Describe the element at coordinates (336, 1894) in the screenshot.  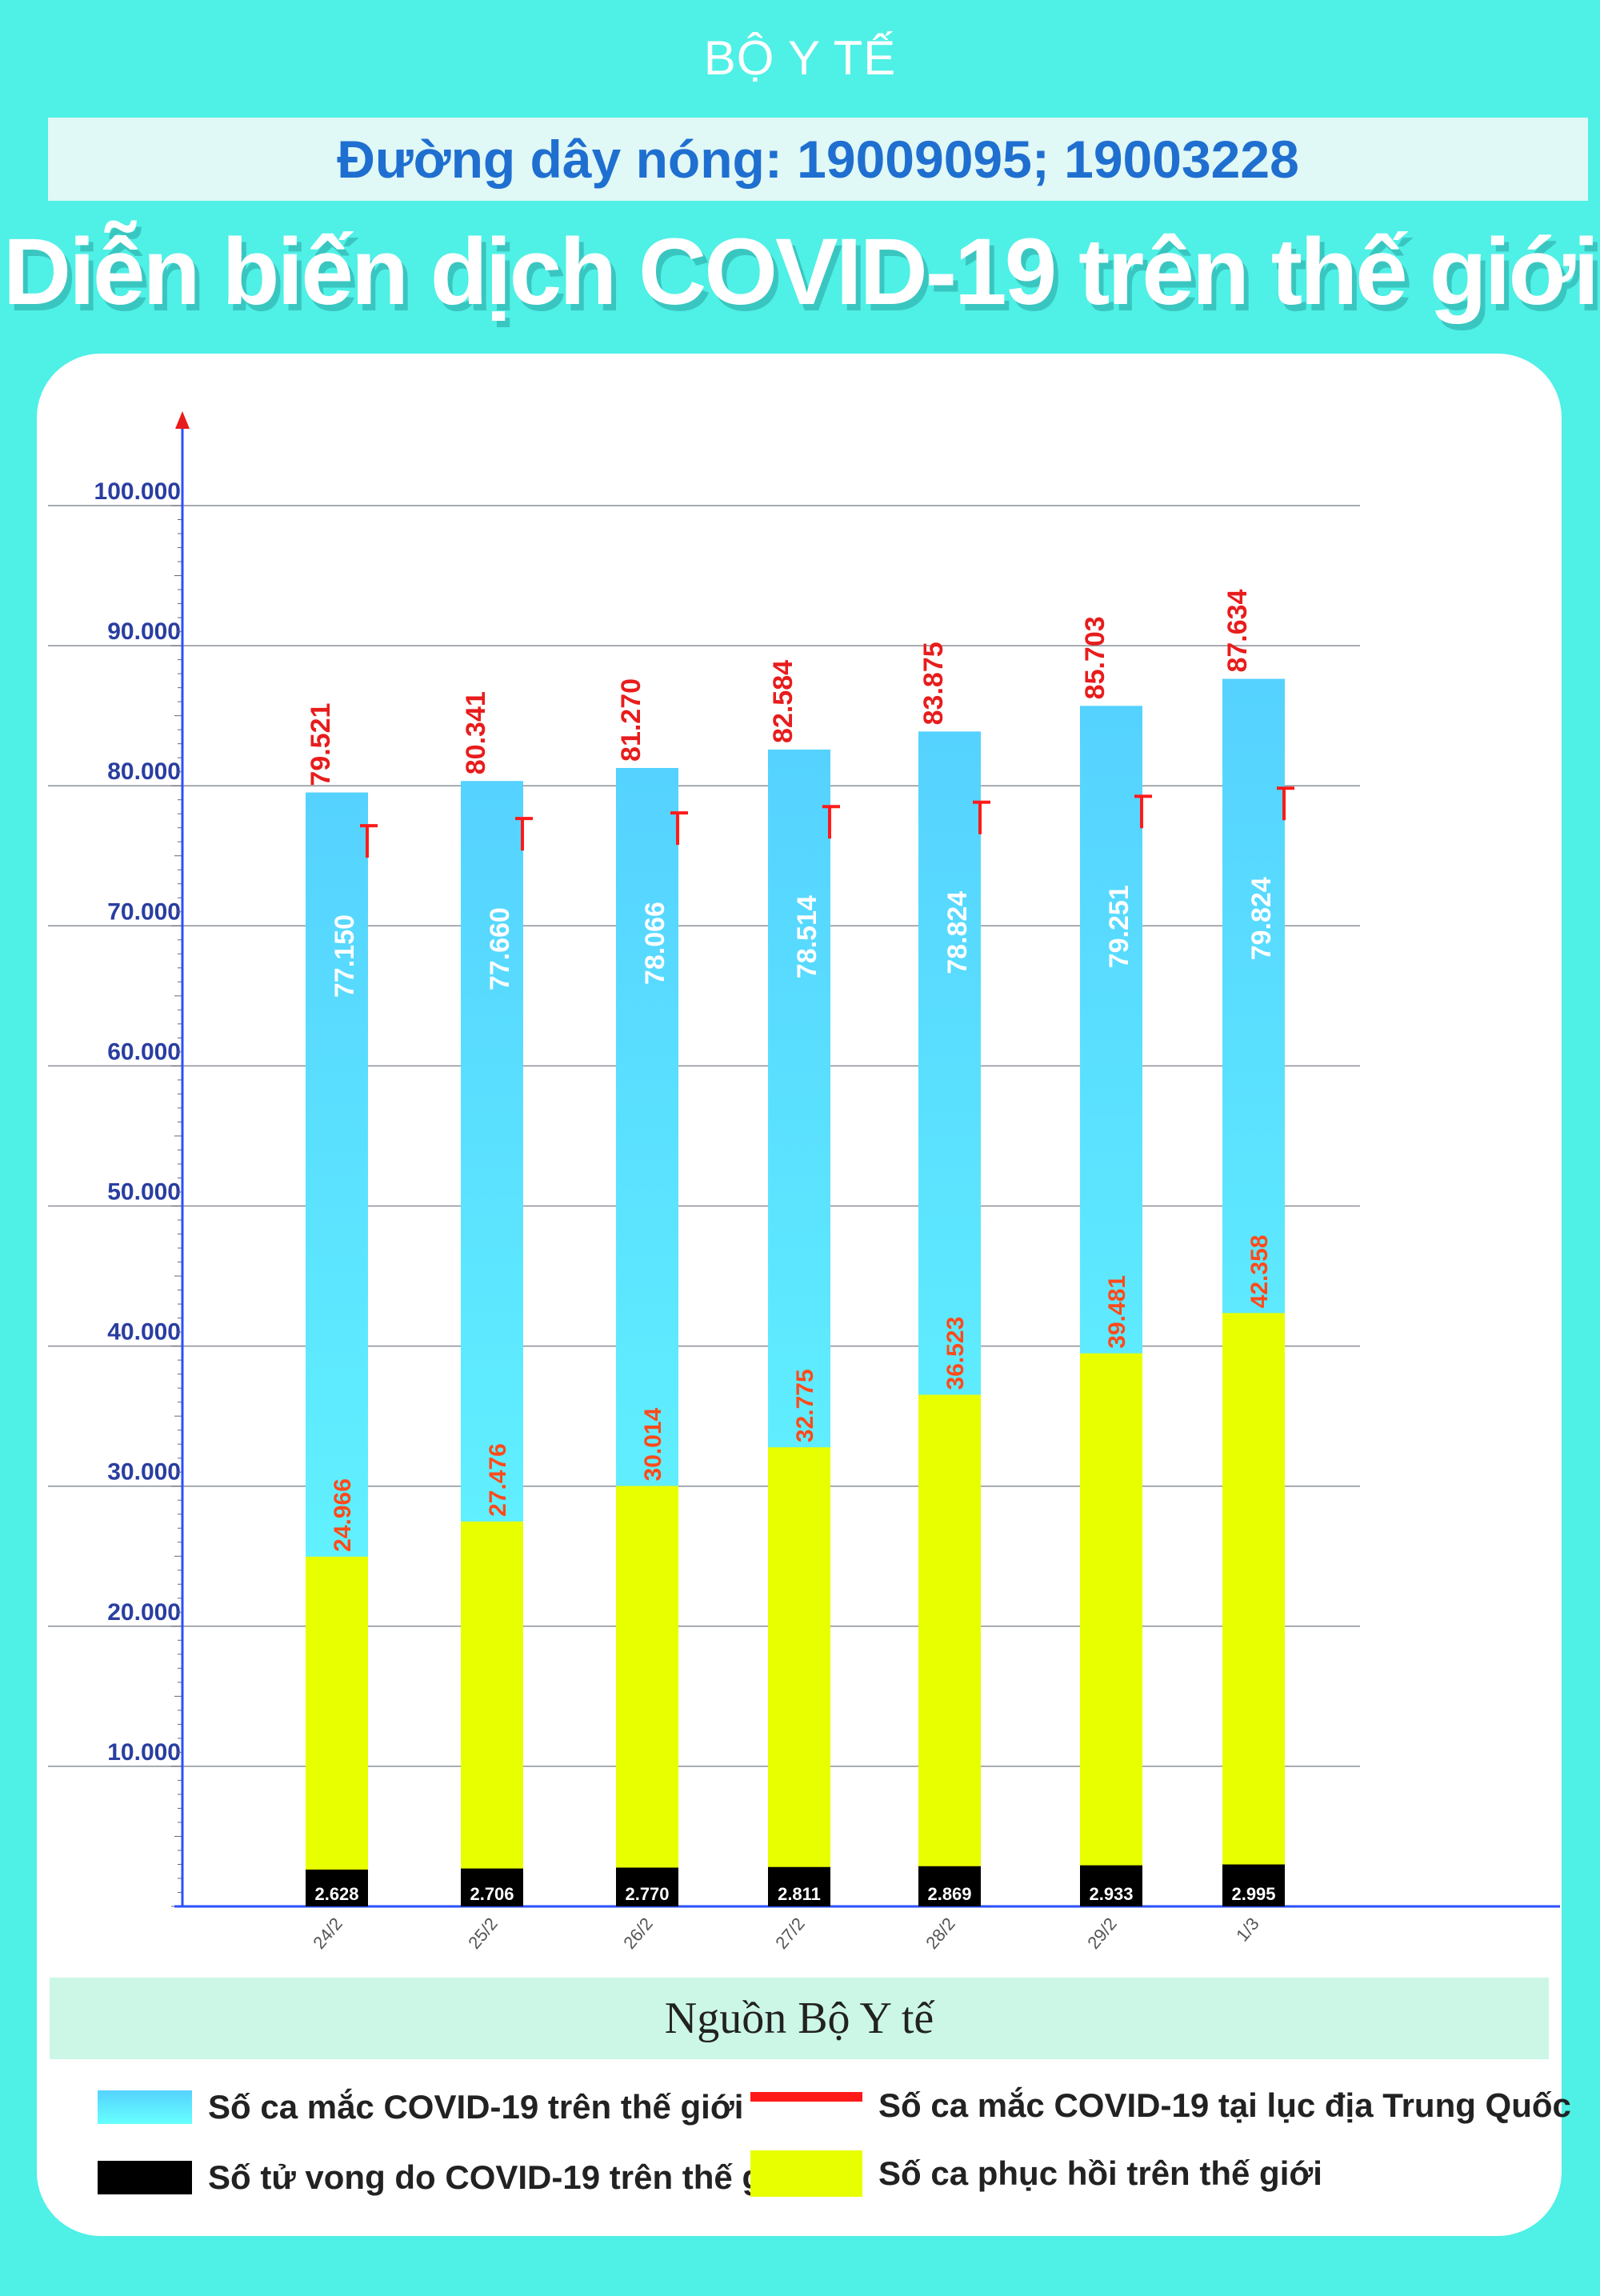
I see `deaths-value-label: 2.628` at that location.